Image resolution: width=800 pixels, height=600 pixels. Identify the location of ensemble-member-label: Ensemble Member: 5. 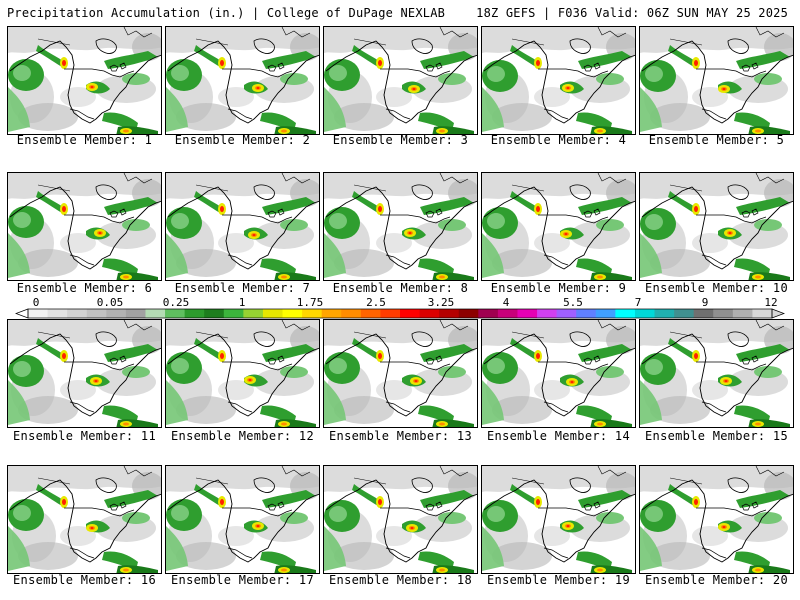
(716, 140).